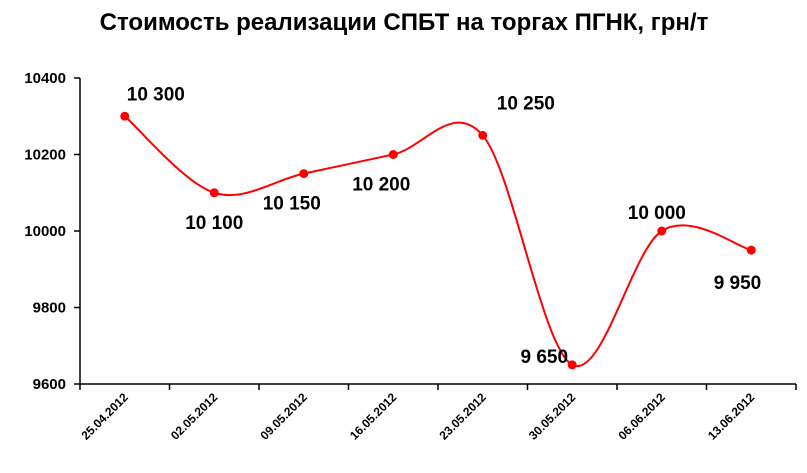 The image size is (807, 473). Describe the element at coordinates (657, 213) in the screenshot. I see `data-label: 10 000` at that location.